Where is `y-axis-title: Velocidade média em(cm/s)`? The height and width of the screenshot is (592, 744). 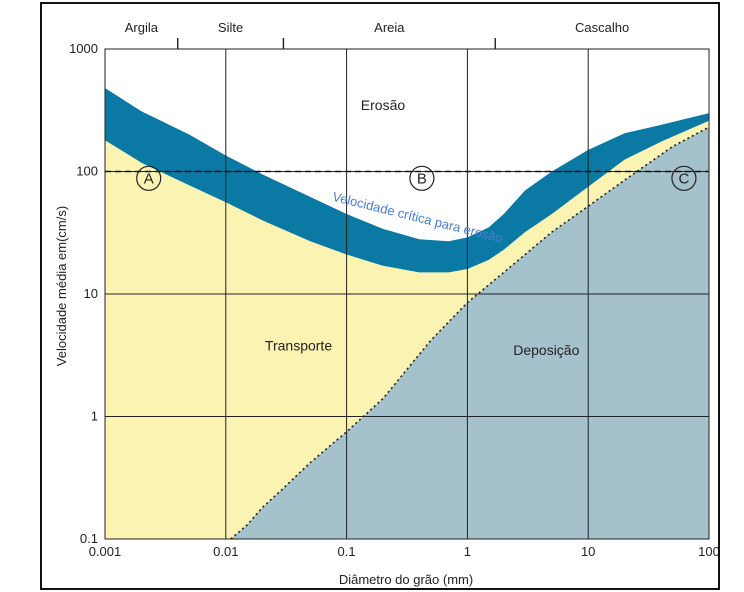
y-axis-title: Velocidade média em(cm/s) is located at coordinates (61, 286).